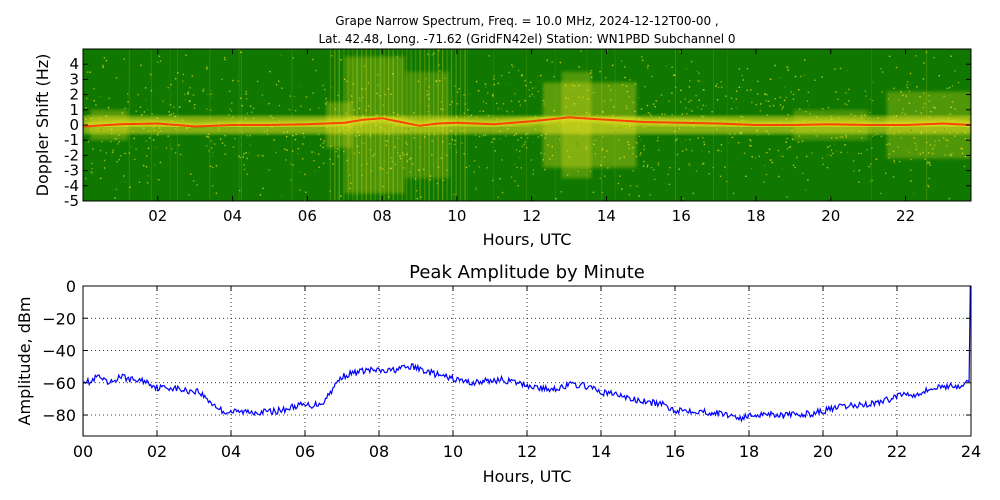 The image size is (1000, 500). Describe the element at coordinates (74, 110) in the screenshot. I see `y-tick-label: 1` at that location.